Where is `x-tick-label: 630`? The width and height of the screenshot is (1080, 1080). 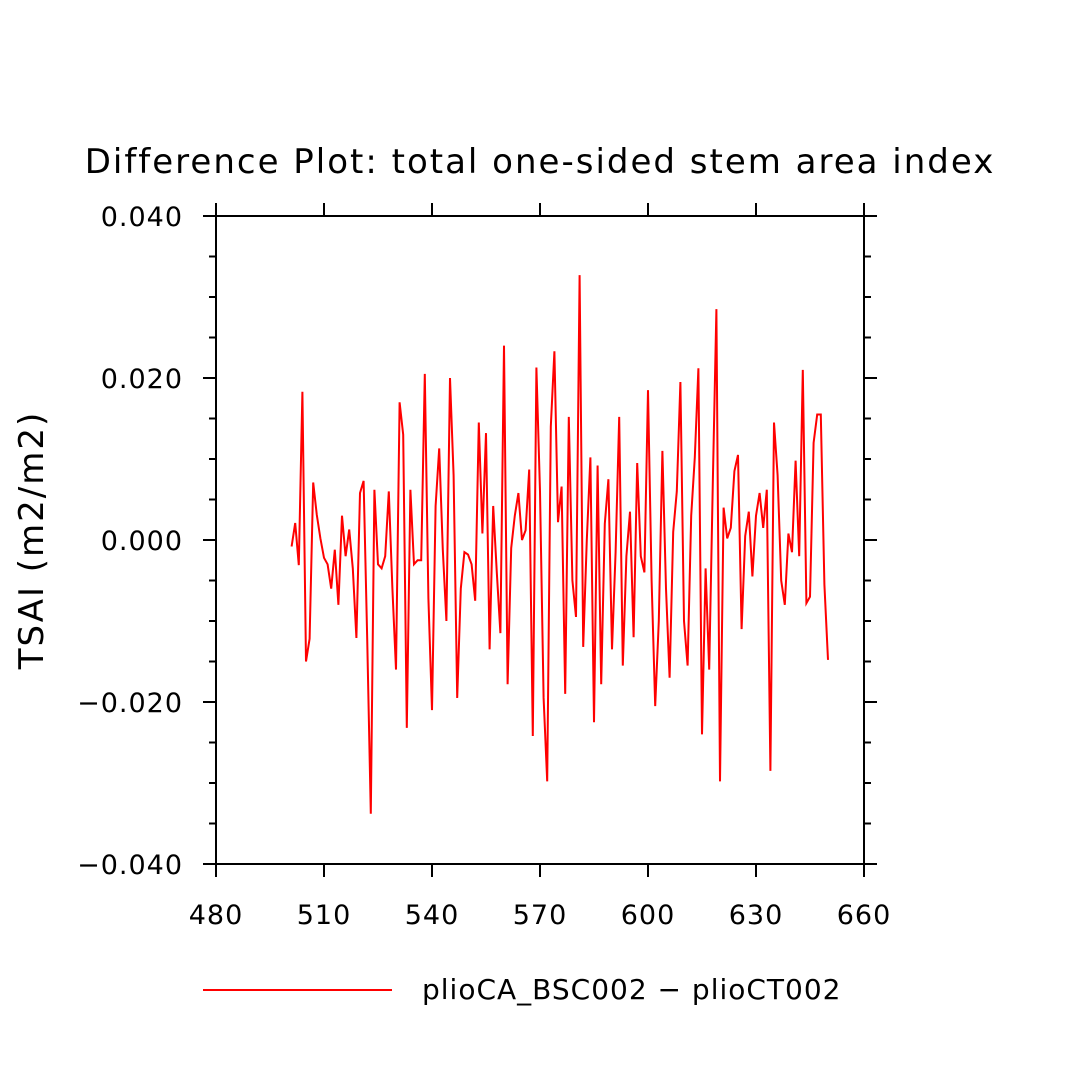
x-tick-label: 630 is located at coordinates (756, 915).